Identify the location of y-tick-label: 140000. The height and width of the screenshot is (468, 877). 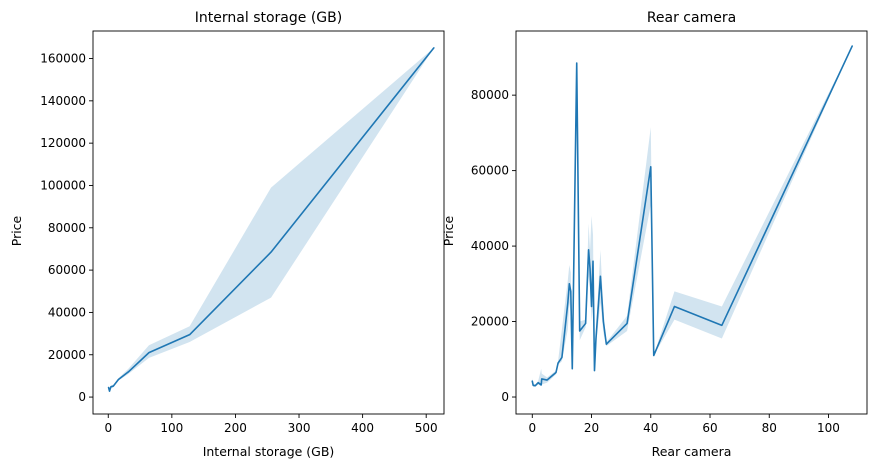
(63, 101).